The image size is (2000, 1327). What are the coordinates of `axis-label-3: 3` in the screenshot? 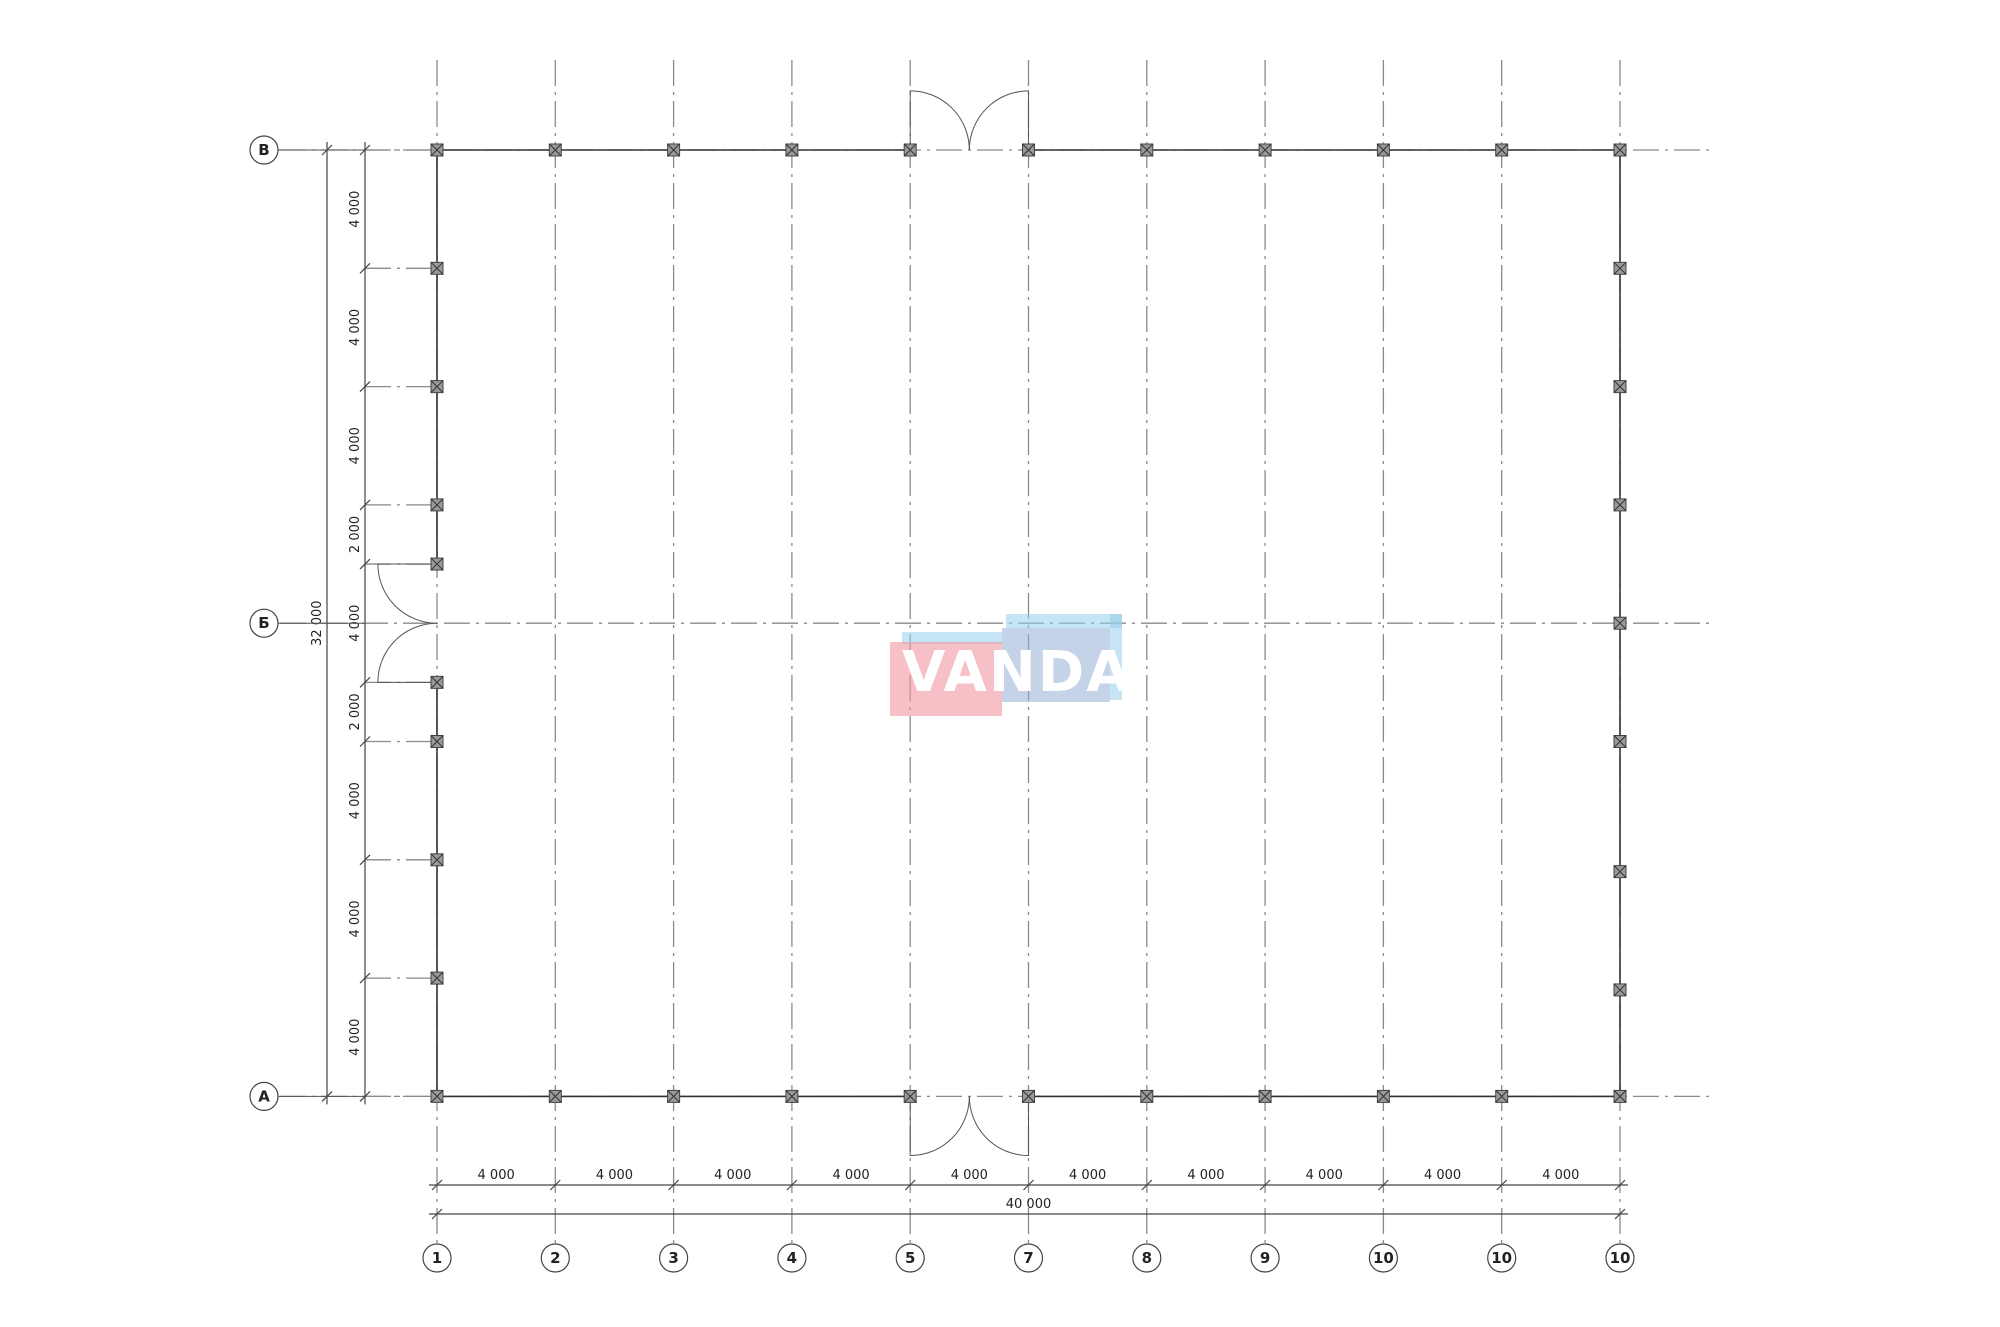 It's located at (673, 1258).